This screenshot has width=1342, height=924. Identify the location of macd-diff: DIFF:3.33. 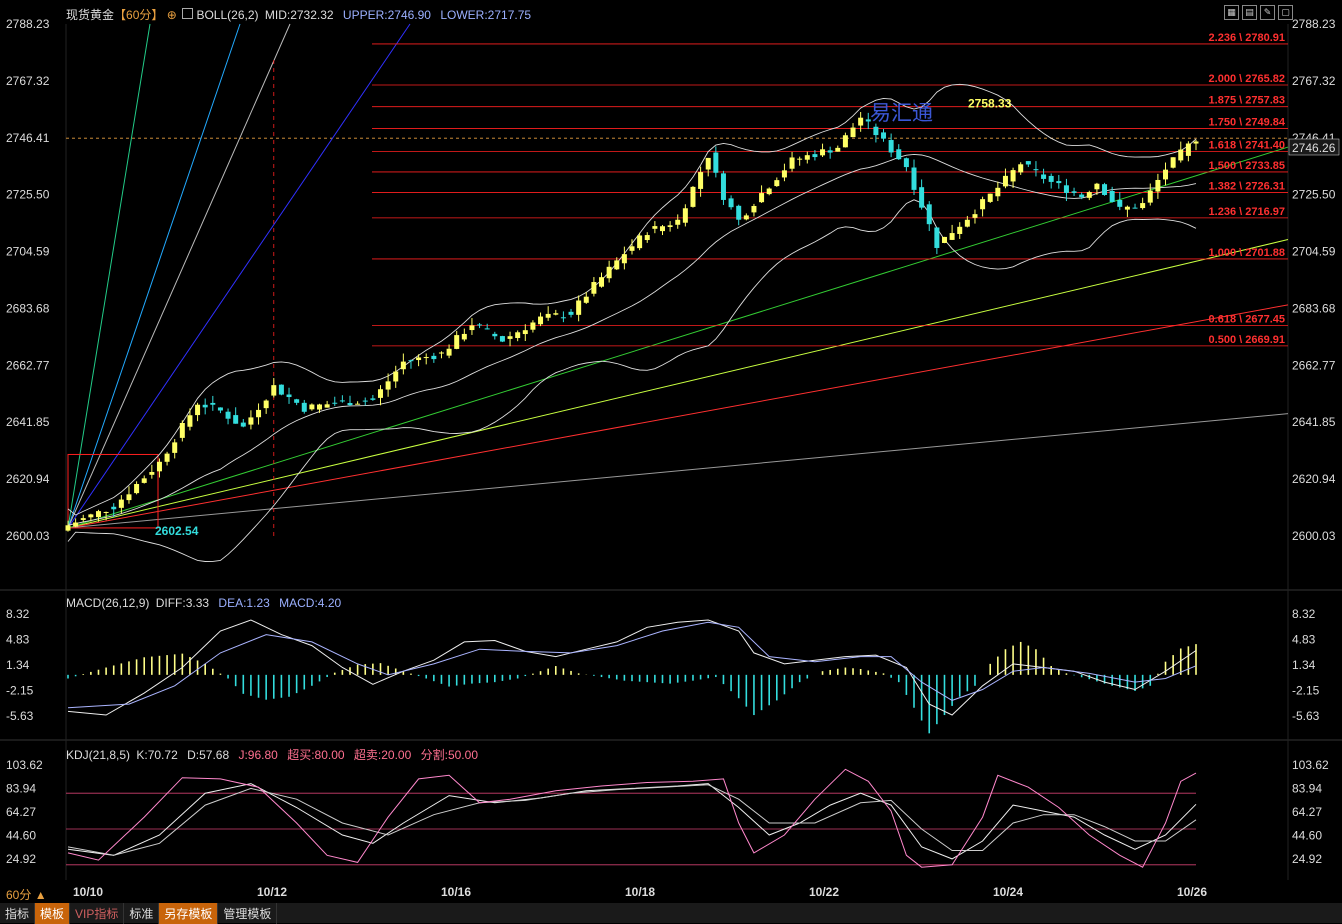
(182, 603).